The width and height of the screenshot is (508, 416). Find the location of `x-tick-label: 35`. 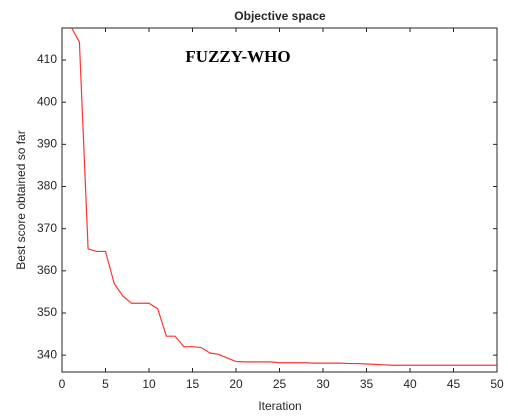

x-tick-label: 35 is located at coordinates (367, 384).